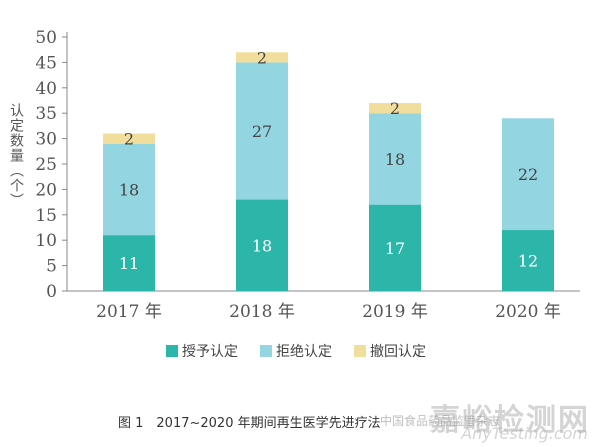 Image resolution: width=600 pixels, height=447 pixels. I want to click on y-tick-label: 20, so click(46, 190).